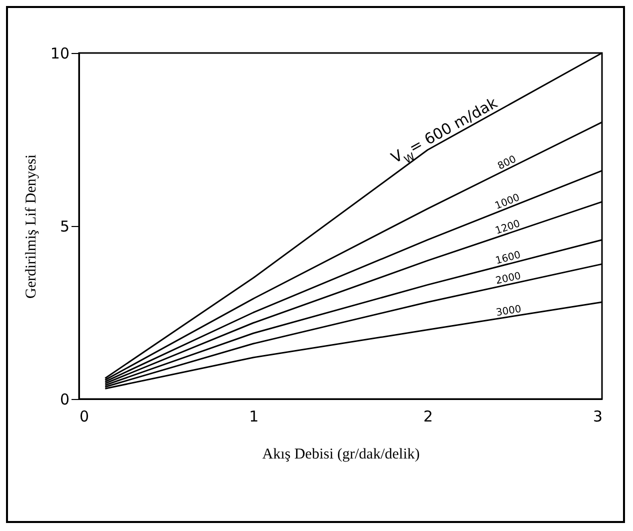 This screenshot has width=633, height=531. I want to click on y-tick-label: 0, so click(65, 399).